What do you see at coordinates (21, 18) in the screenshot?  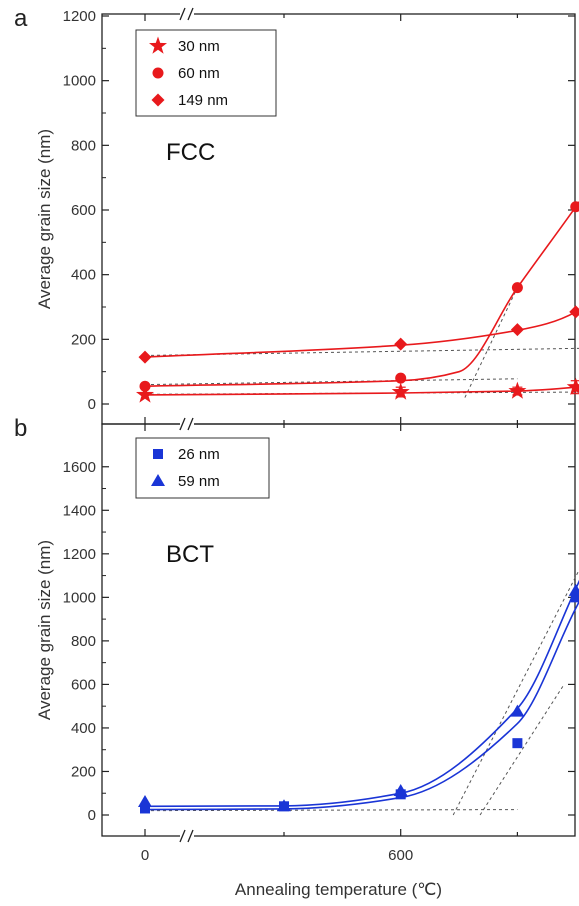 I see `panel-letter: a` at bounding box center [21, 18].